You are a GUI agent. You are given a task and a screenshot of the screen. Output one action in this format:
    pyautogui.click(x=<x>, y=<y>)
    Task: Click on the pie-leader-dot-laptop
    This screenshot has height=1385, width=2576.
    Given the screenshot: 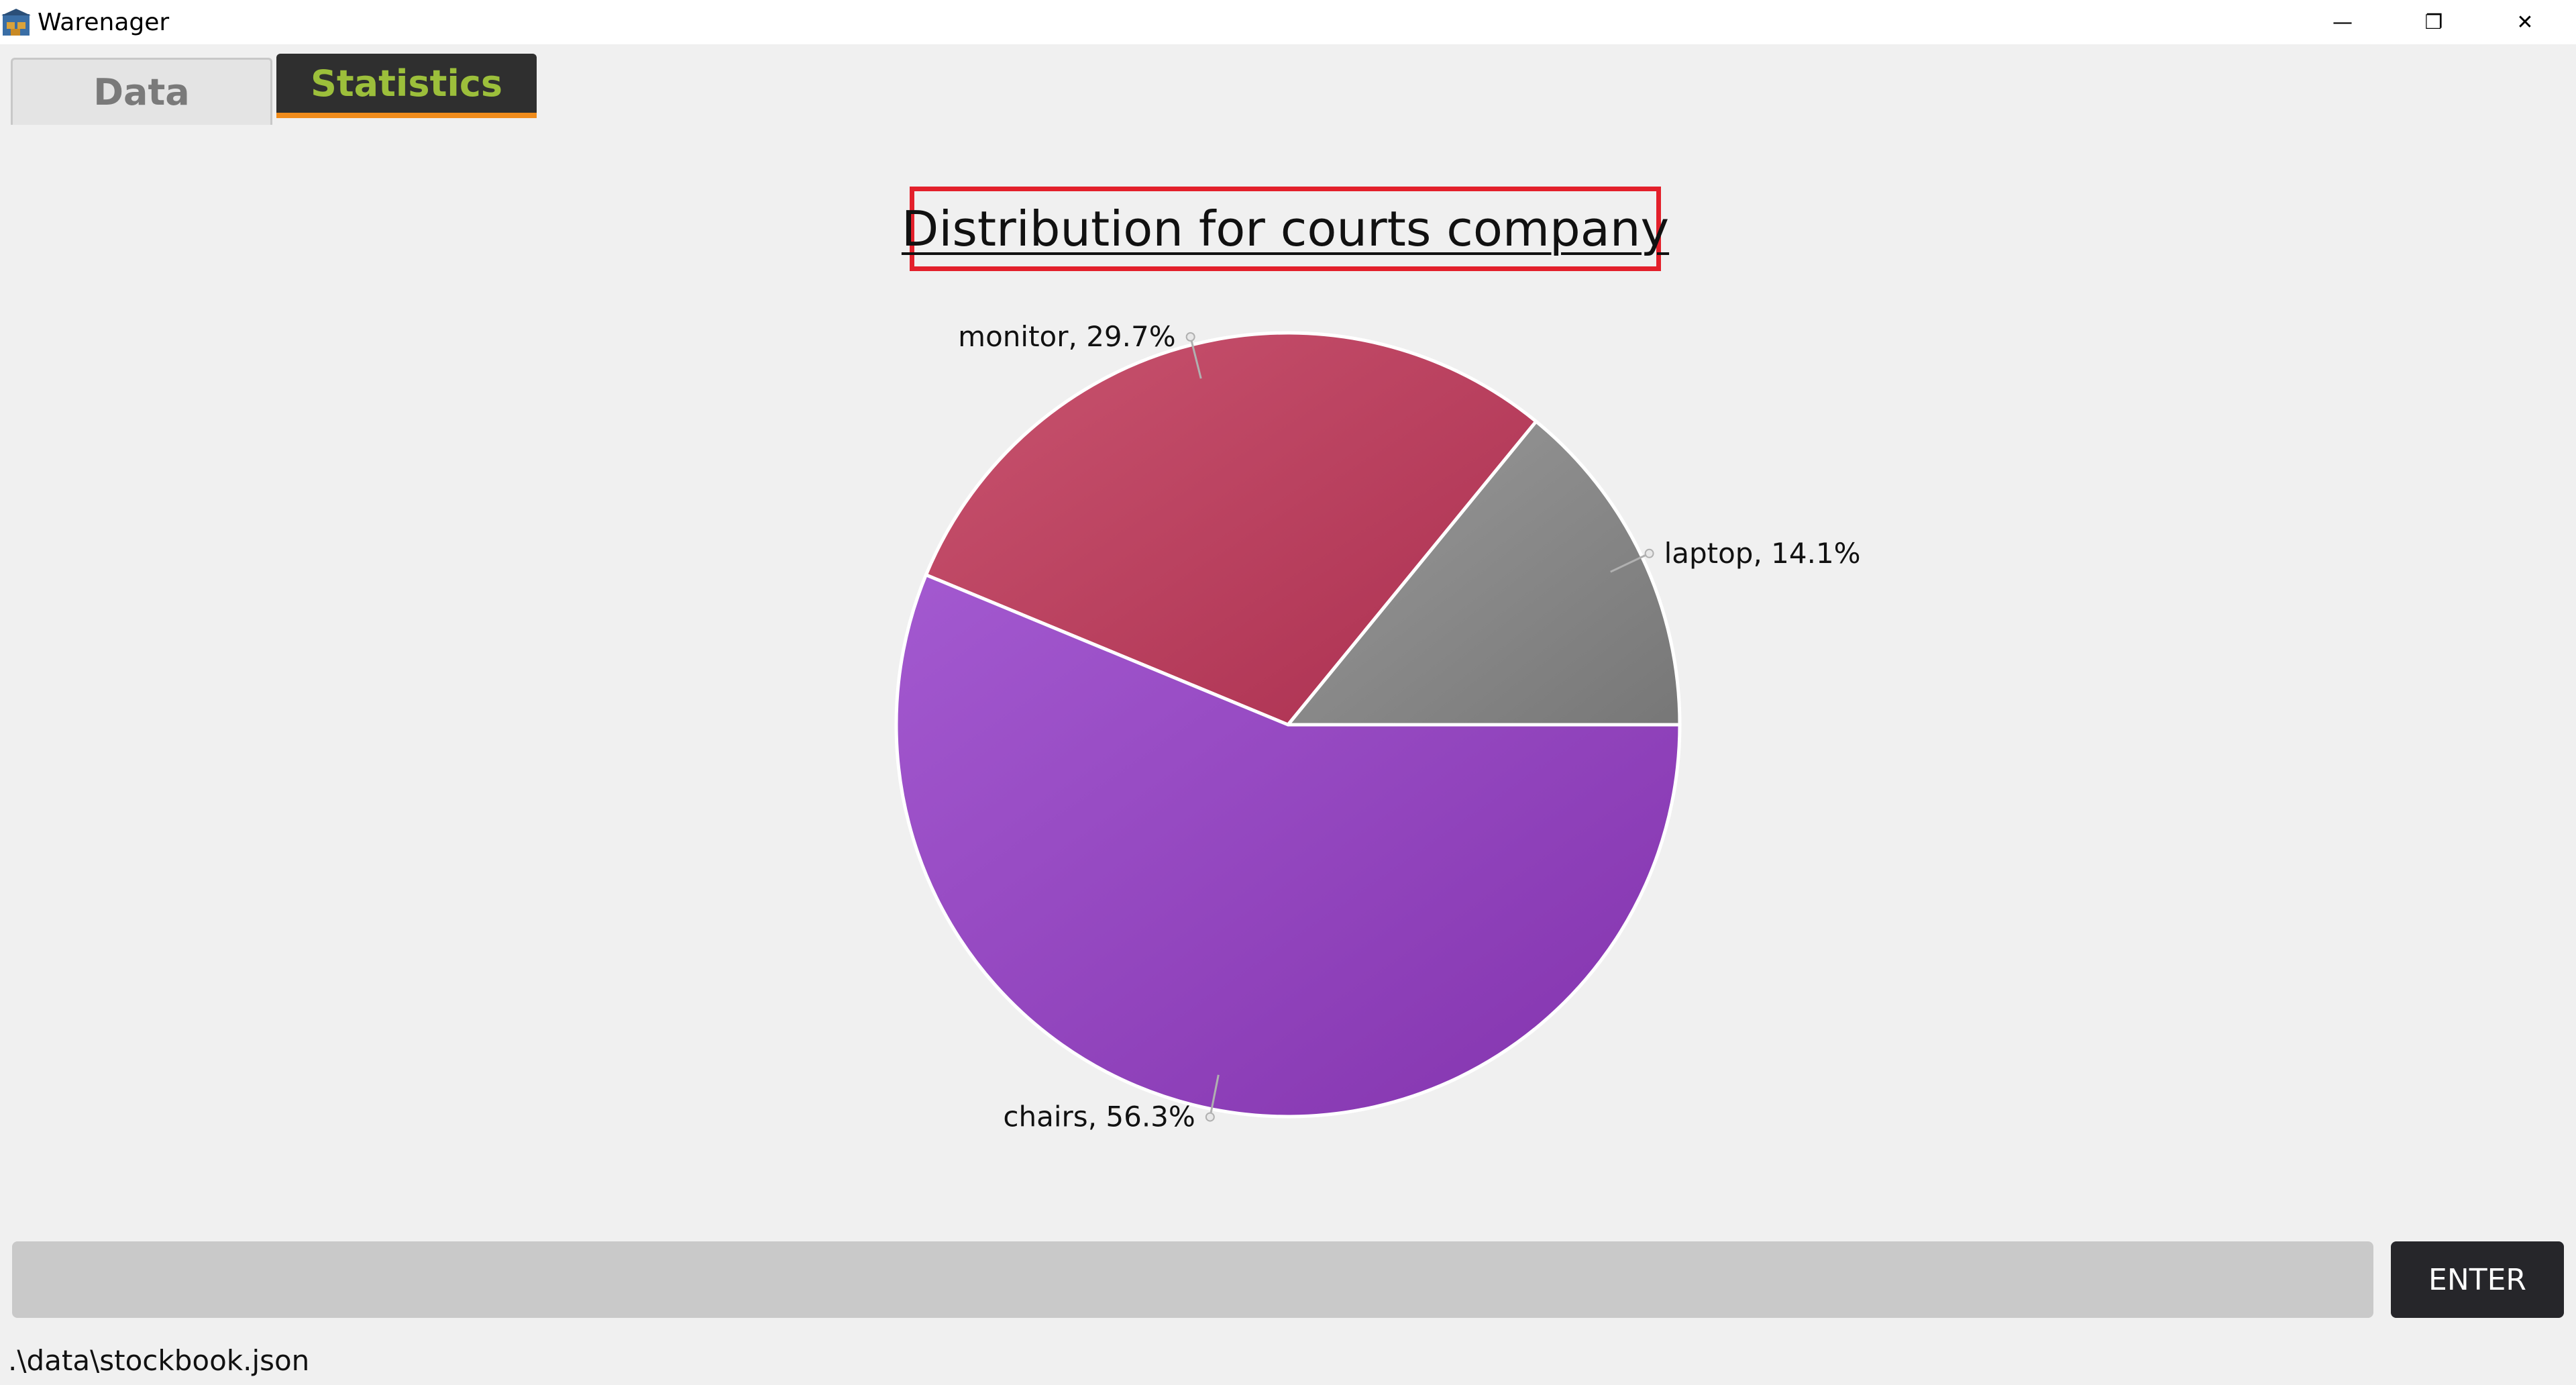 What is the action you would take?
    pyautogui.click(x=1649, y=553)
    